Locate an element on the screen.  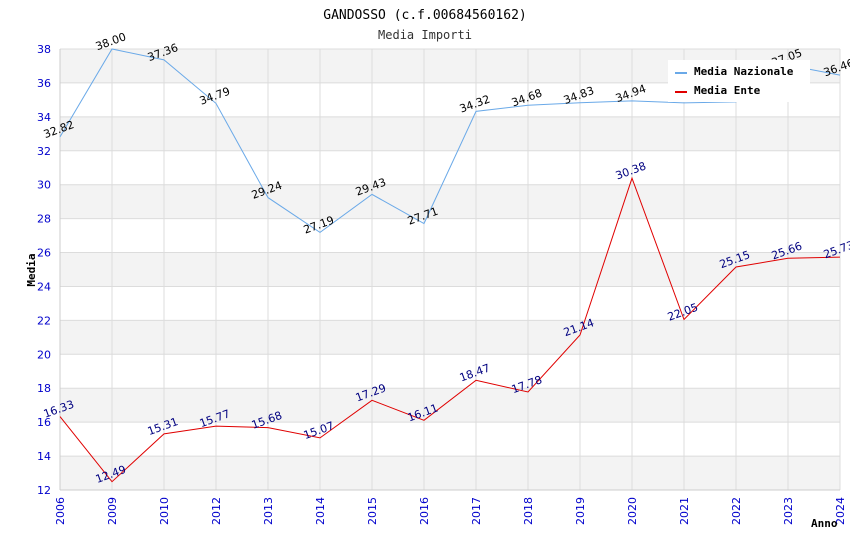
data-label: 34.83 is located at coordinates (579, 95).